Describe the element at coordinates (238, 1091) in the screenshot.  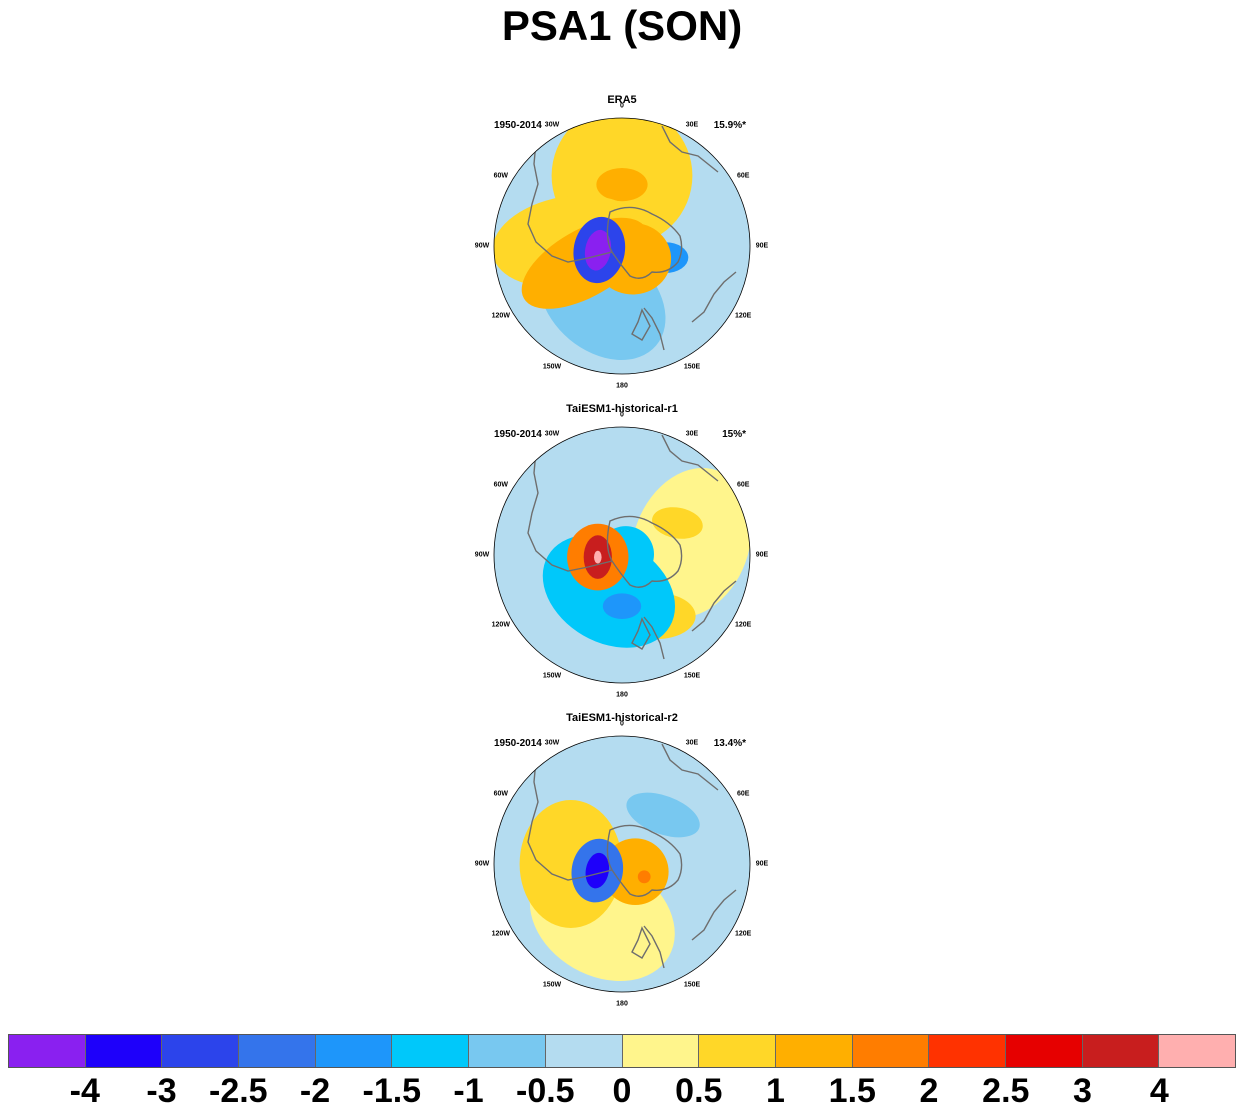
I see `colorbar-tick-label: -2.5` at that location.